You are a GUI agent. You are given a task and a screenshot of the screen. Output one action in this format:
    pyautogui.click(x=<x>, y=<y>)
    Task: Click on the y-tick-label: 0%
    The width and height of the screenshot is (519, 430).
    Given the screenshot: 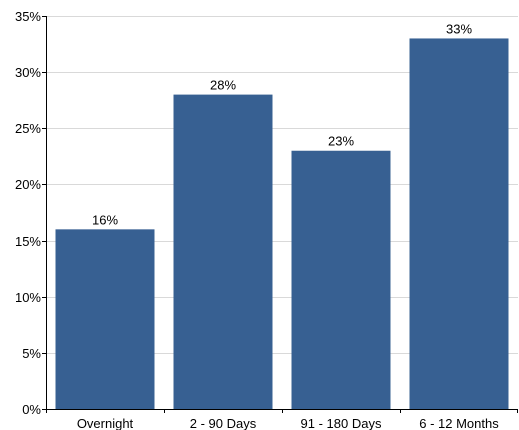 What is the action you would take?
    pyautogui.click(x=31, y=409)
    